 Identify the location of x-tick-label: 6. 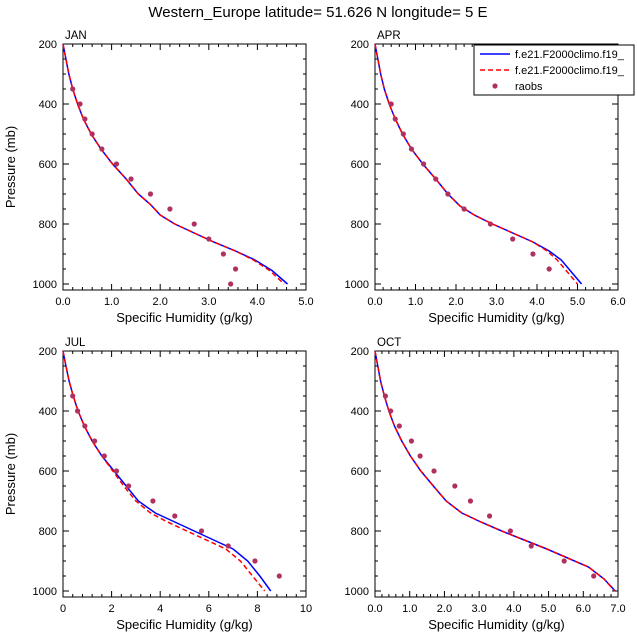
(209, 609).